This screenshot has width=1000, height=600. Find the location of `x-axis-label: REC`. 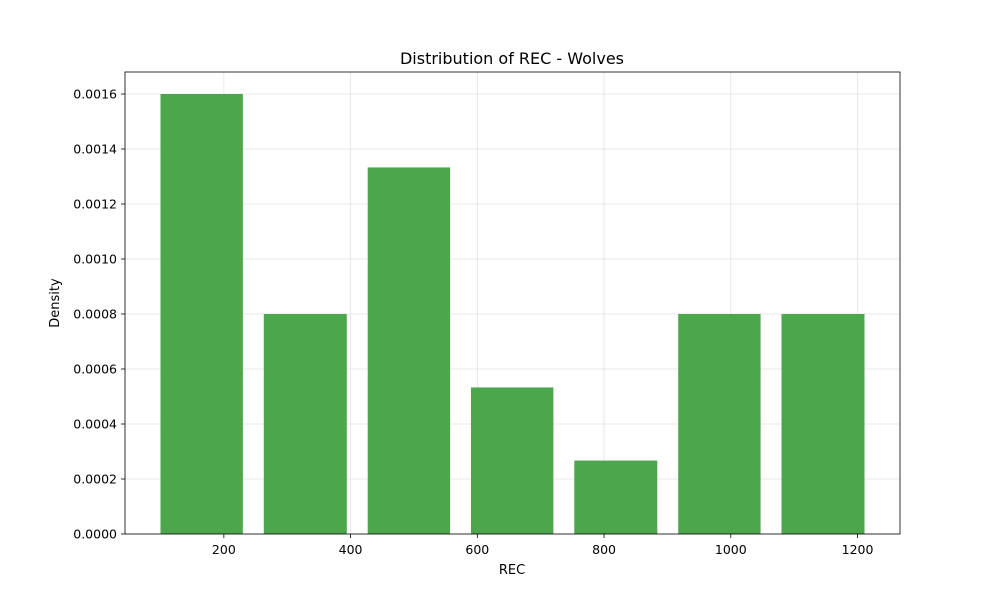

x-axis-label: REC is located at coordinates (512, 570).